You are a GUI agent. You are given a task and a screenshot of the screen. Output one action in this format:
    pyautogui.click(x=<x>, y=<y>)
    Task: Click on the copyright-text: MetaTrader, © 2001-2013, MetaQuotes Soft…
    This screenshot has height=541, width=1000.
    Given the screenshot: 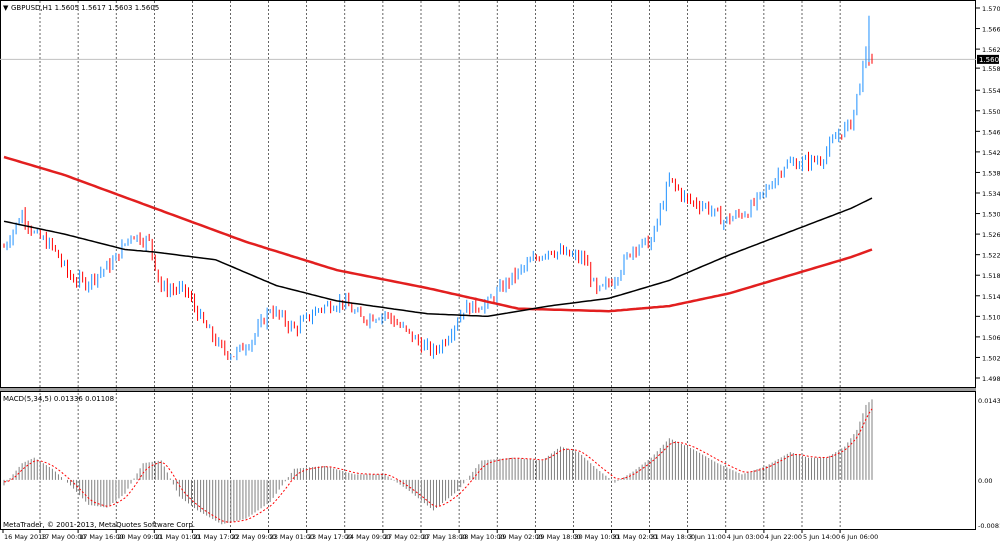 What is the action you would take?
    pyautogui.click(x=99, y=525)
    